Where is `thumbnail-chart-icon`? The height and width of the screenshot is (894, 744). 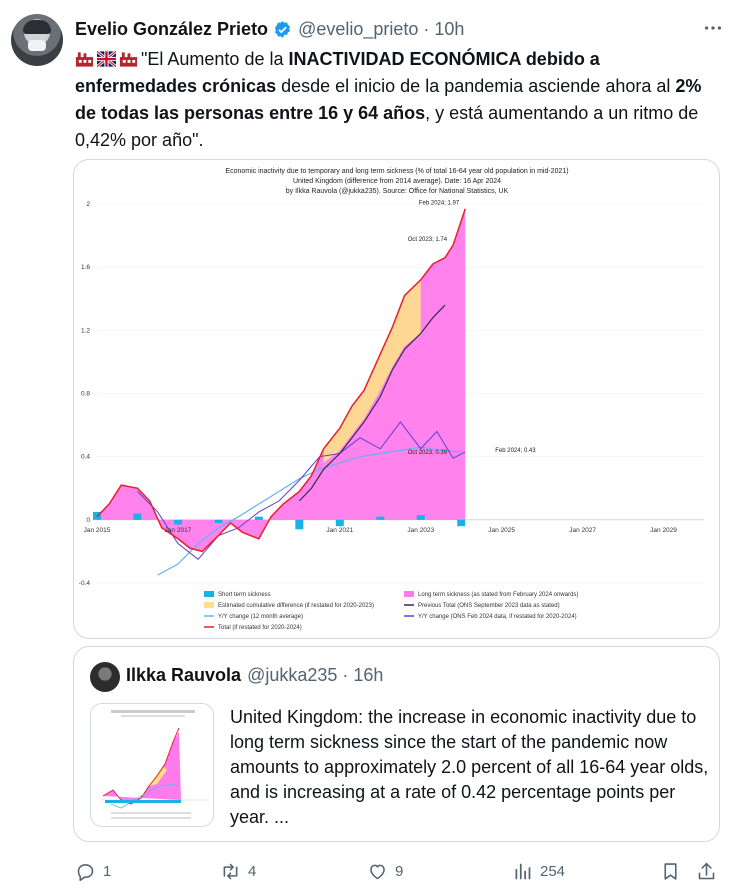 thumbnail-chart-icon is located at coordinates (152, 765).